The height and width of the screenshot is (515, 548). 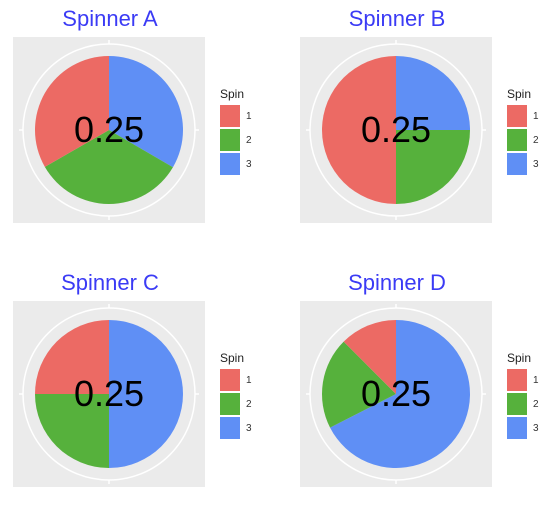 What do you see at coordinates (110, 282) in the screenshot?
I see `chart-title: Spinner C` at bounding box center [110, 282].